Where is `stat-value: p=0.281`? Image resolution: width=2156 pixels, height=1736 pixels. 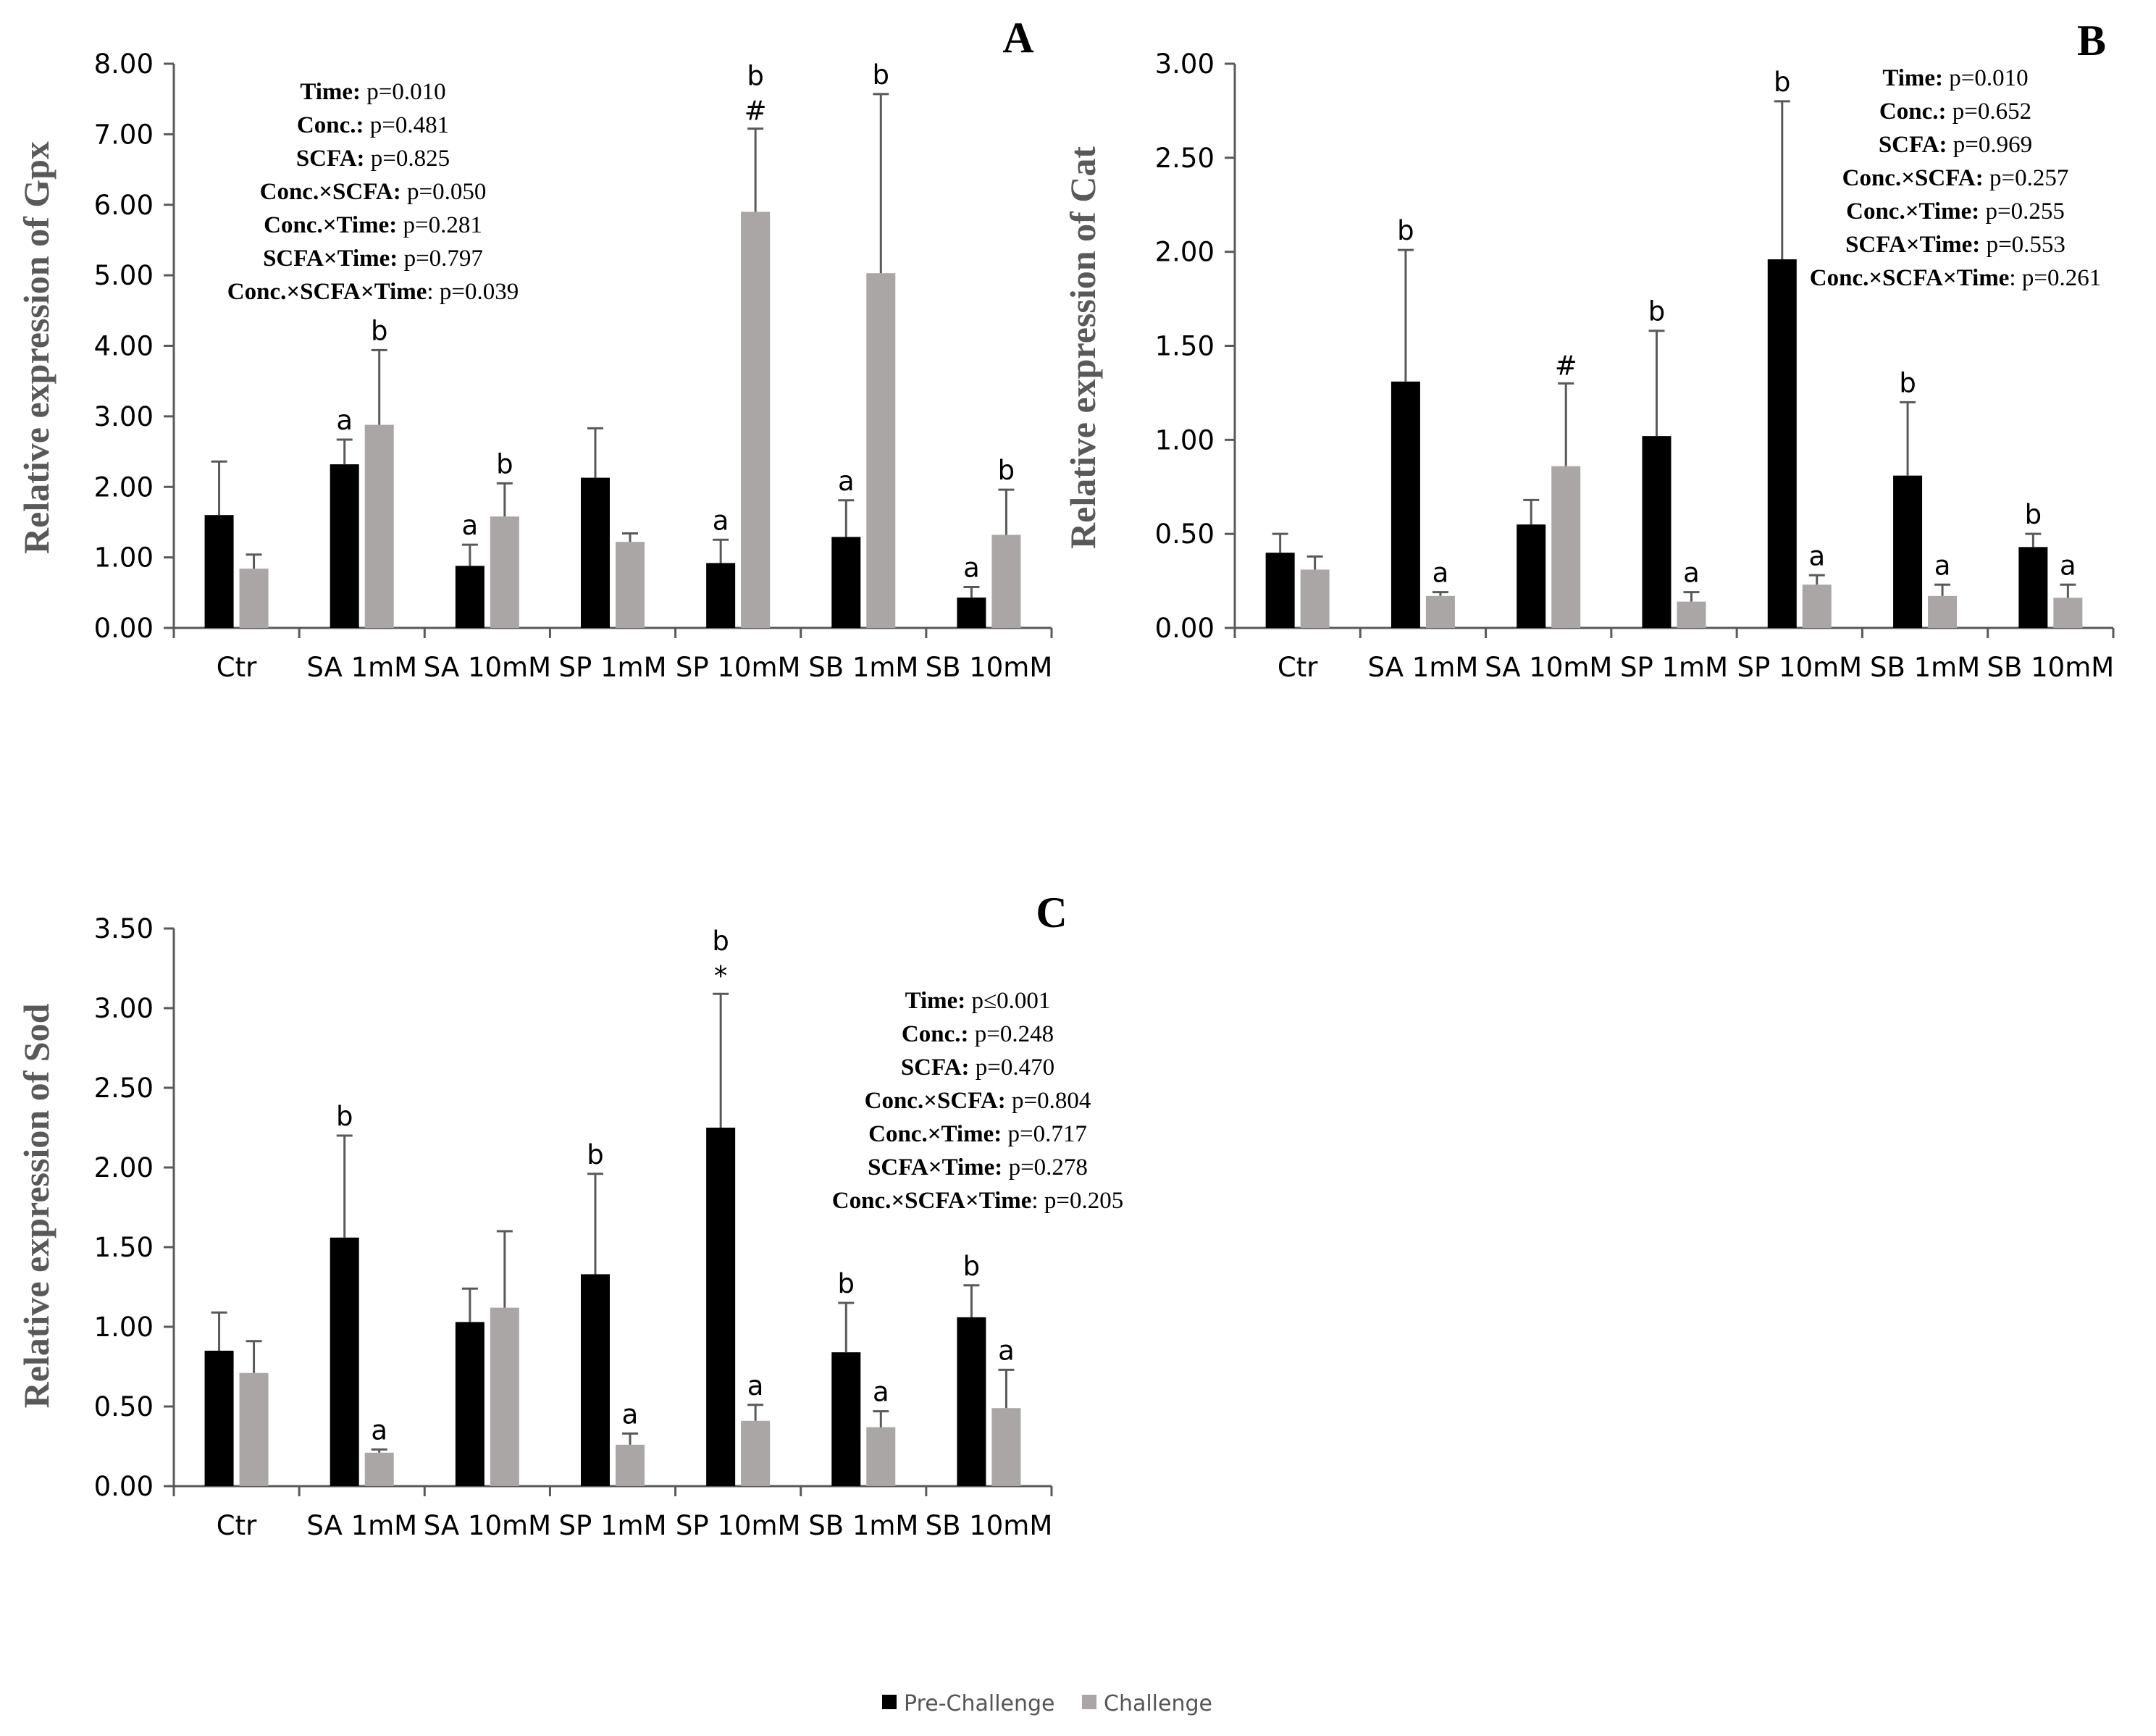 stat-value: p=0.281 is located at coordinates (439, 225).